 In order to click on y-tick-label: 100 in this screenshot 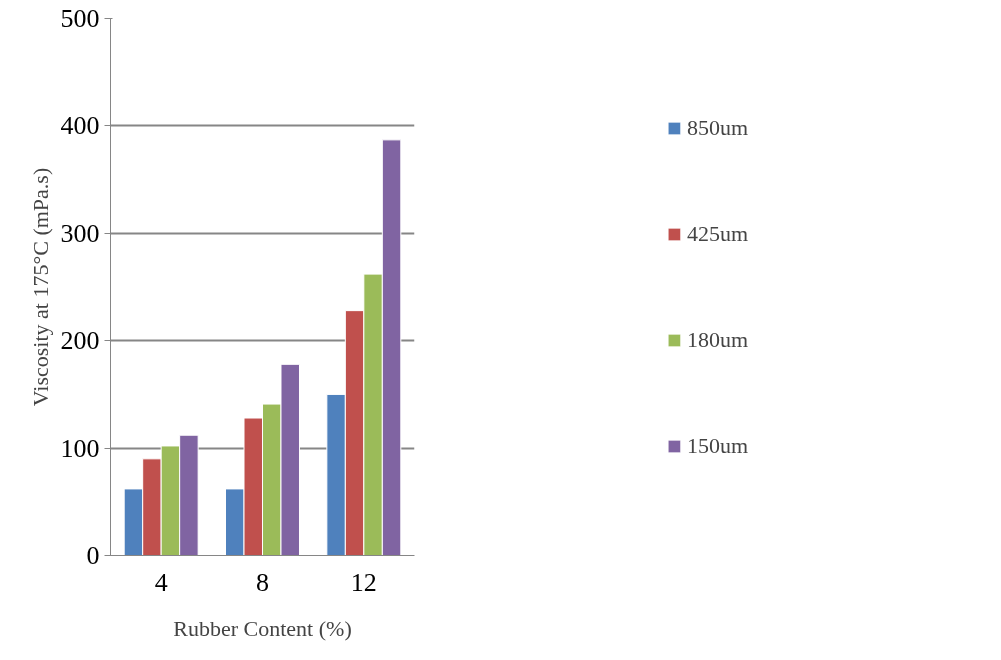, I will do `click(80, 448)`.